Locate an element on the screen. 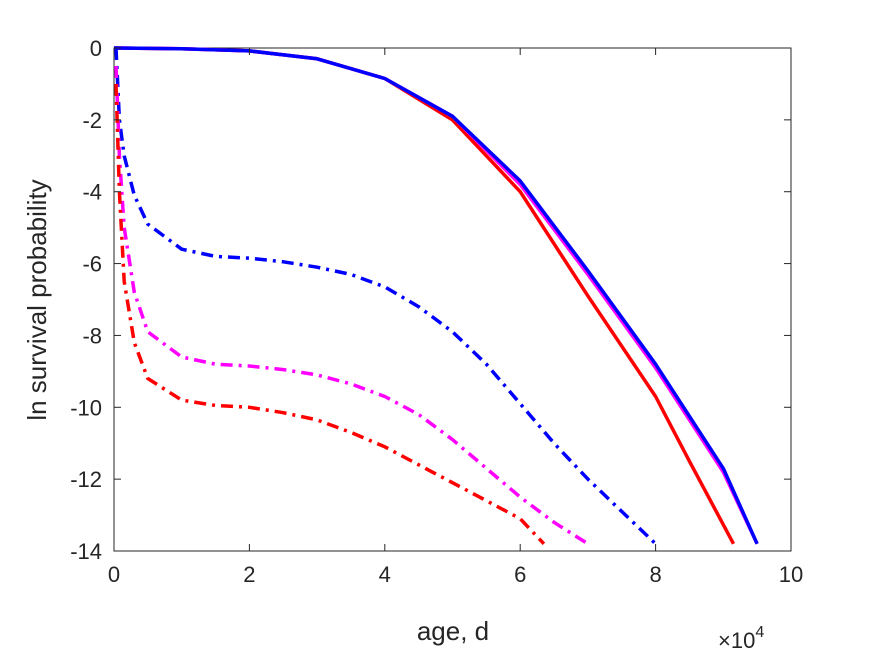 This screenshot has width=875, height=656. y-tick-label: -10 is located at coordinates (86, 407).